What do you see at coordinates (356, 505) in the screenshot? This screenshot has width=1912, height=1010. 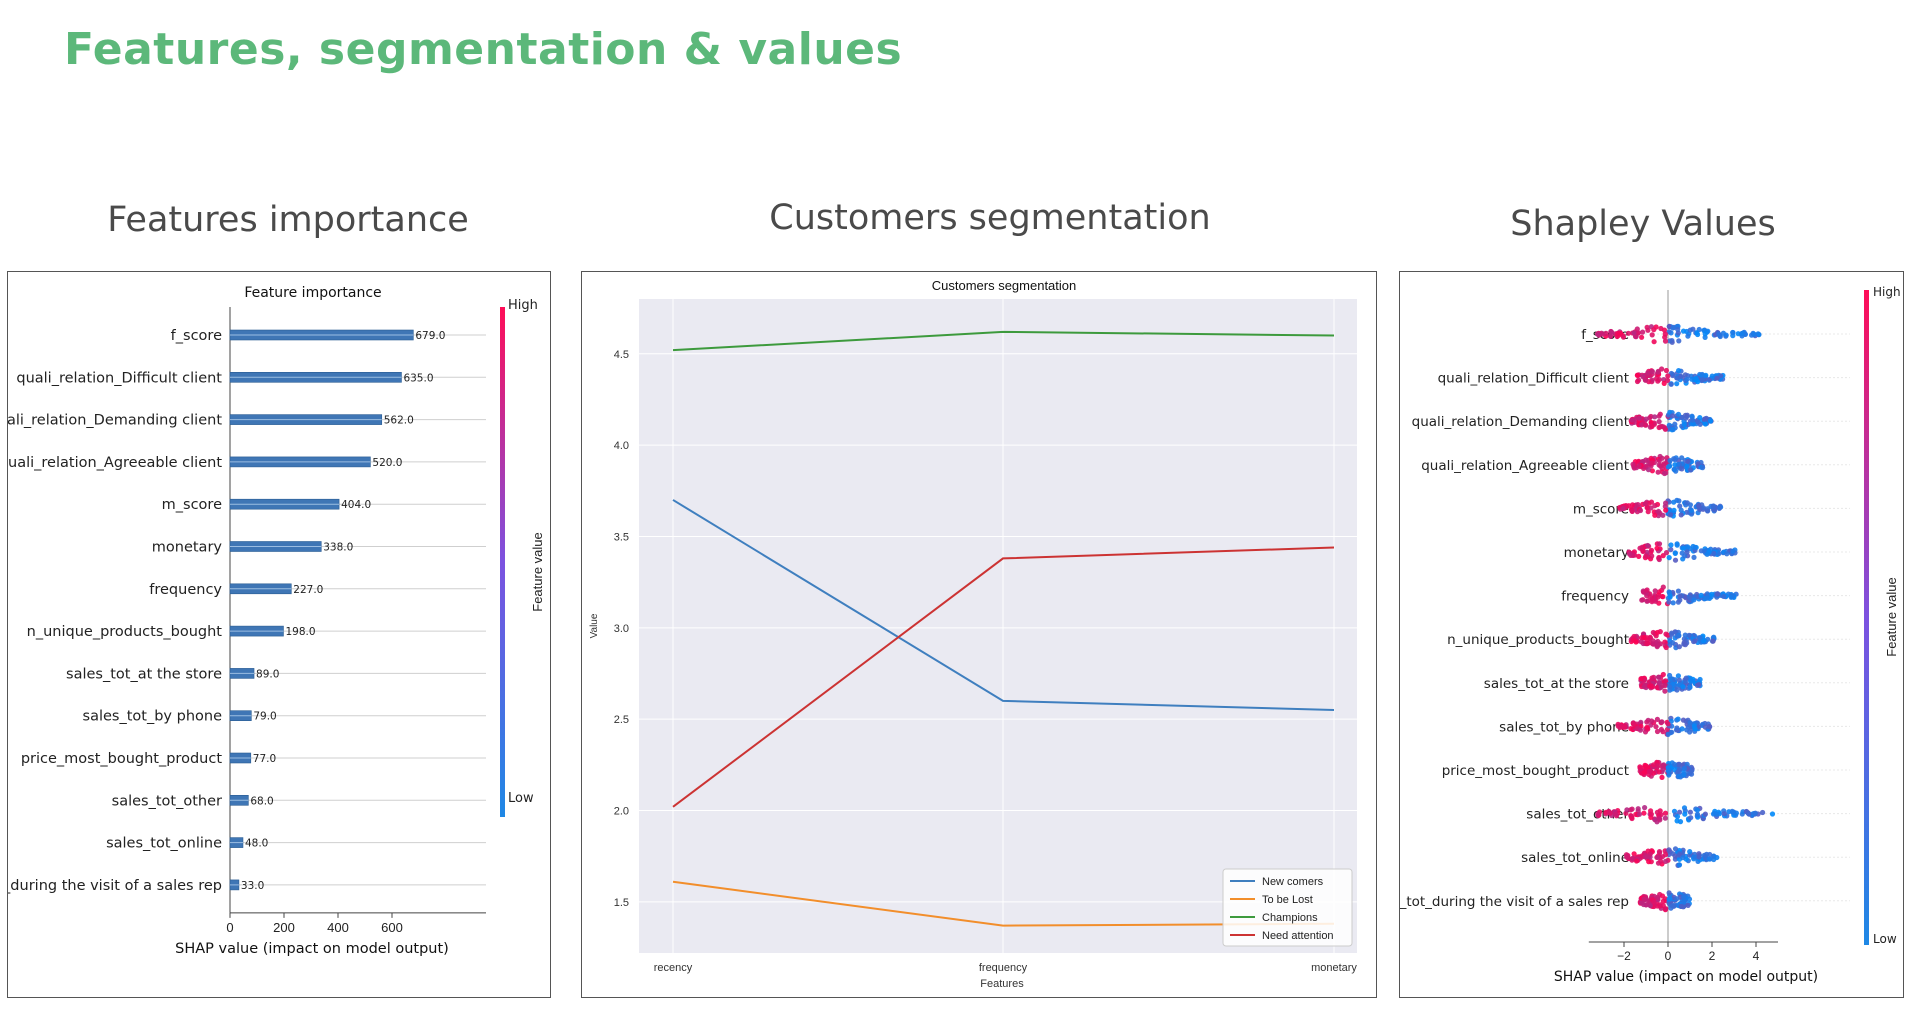 I see `bar-value-label: 404.0` at bounding box center [356, 505].